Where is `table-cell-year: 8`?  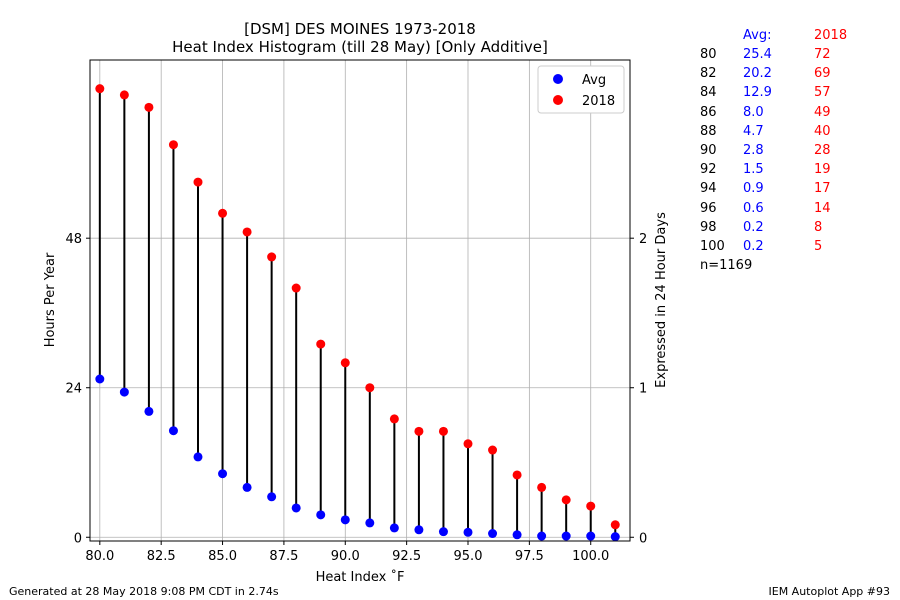 table-cell-year: 8 is located at coordinates (818, 227).